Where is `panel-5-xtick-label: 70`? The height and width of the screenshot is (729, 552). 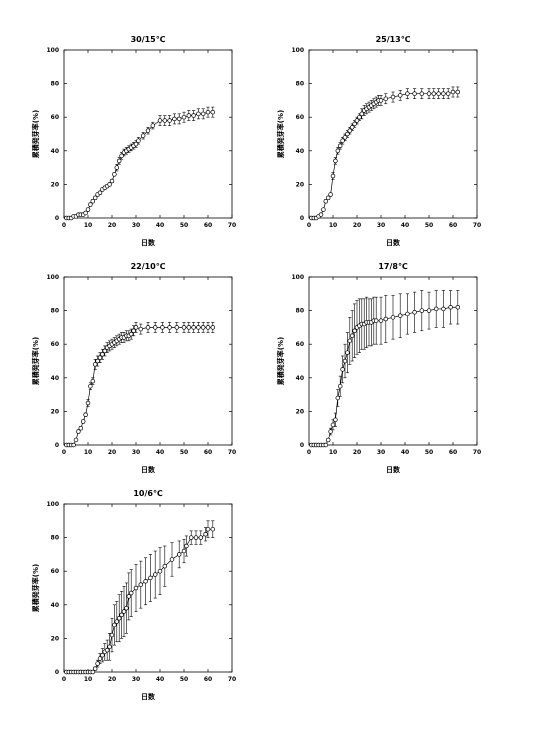
panel-5-xtick-label: 70 is located at coordinates (232, 679).